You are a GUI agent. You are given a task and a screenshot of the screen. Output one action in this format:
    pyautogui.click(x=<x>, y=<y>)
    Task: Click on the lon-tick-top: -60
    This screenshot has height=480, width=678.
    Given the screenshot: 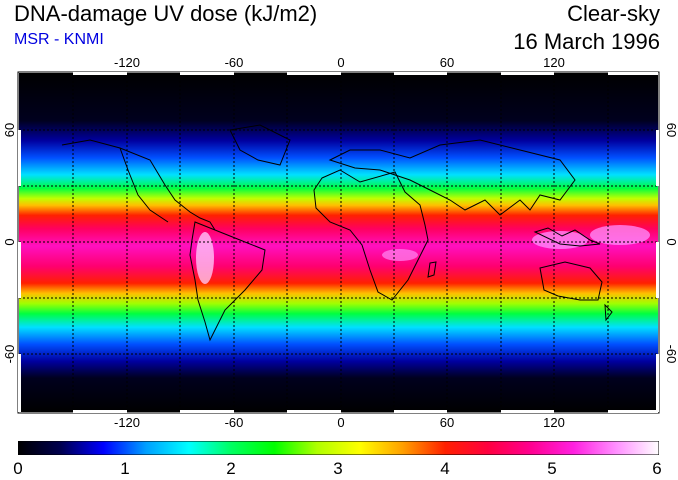 What is the action you would take?
    pyautogui.click(x=234, y=62)
    